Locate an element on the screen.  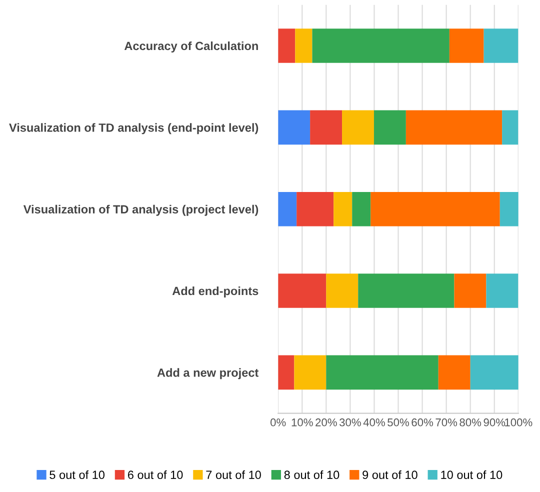
legend-label: 5 out of 10 is located at coordinates (77, 475).